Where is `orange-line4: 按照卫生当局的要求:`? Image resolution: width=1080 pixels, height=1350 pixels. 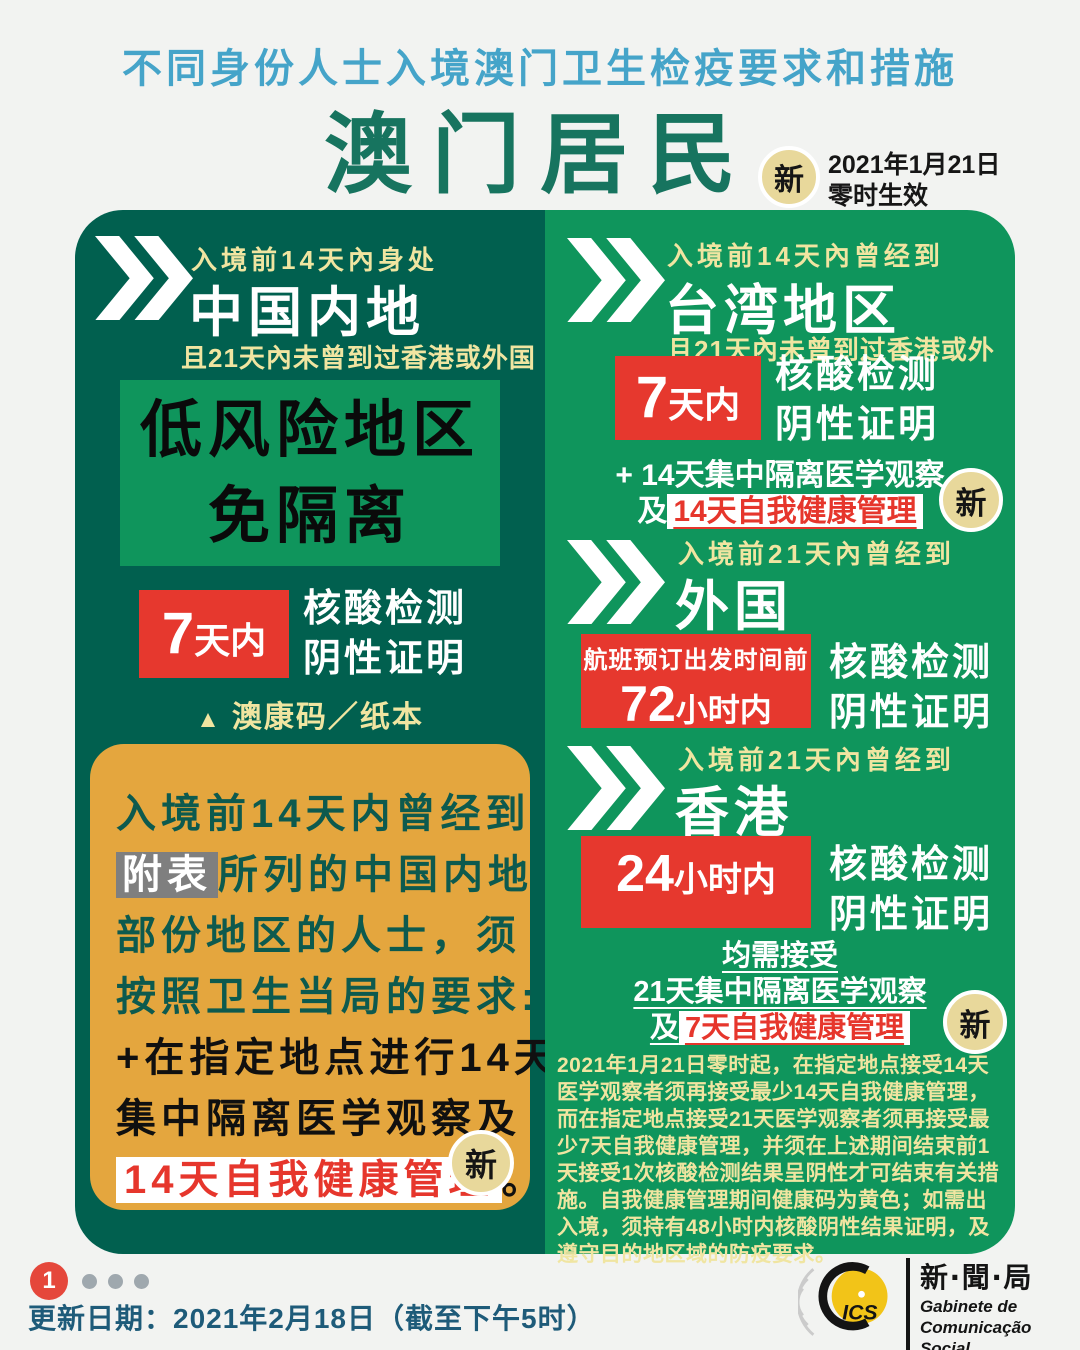
orange-line4: 按照卫生当局的要求: is located at coordinates (328, 997).